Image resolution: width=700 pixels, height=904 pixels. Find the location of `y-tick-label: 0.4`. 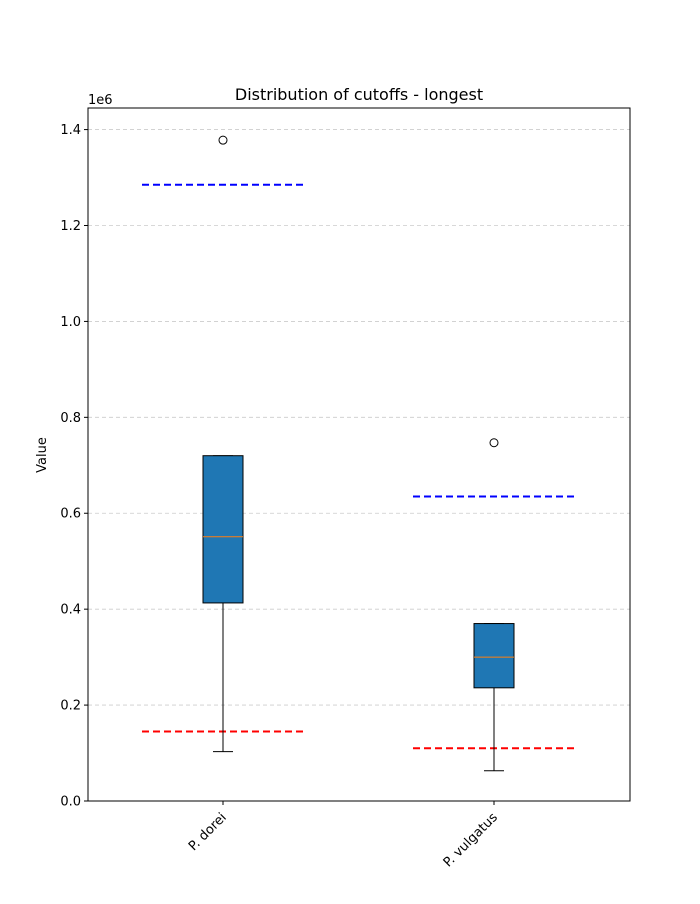

y-tick-label: 0.4 is located at coordinates (70, 610).